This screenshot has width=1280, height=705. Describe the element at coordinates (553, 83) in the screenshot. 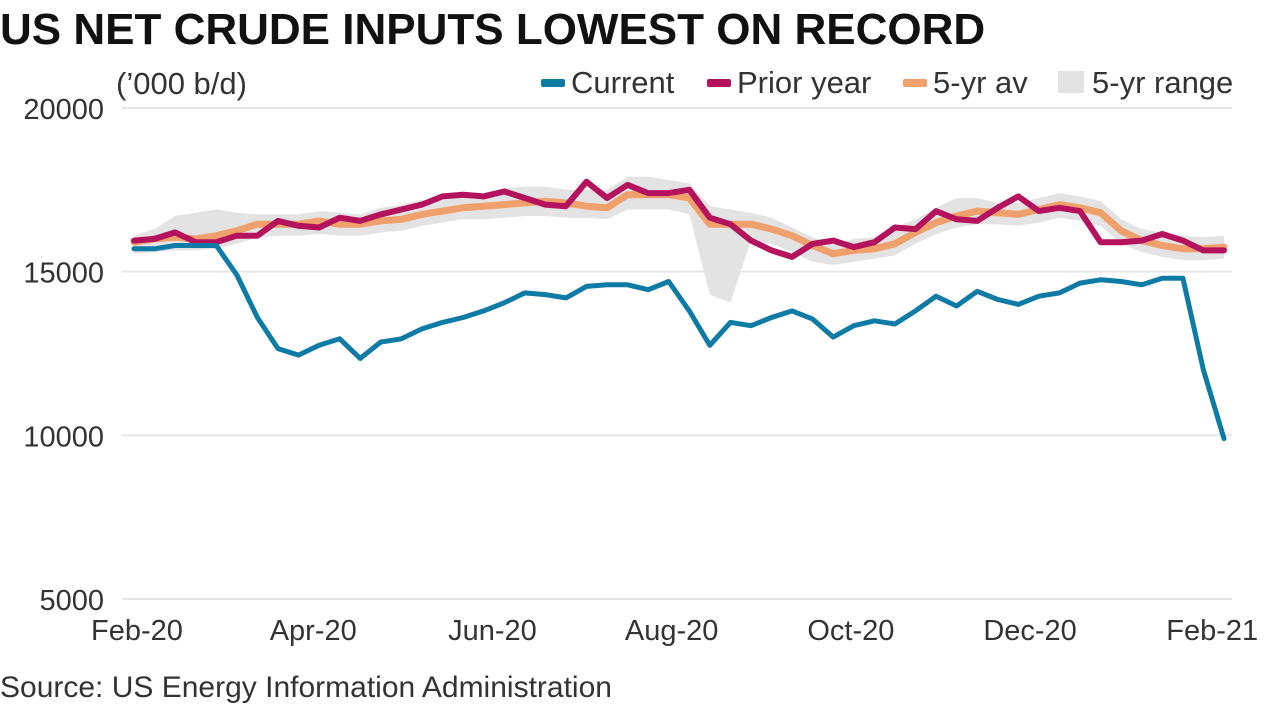

I see `legend-swatch-current` at that location.